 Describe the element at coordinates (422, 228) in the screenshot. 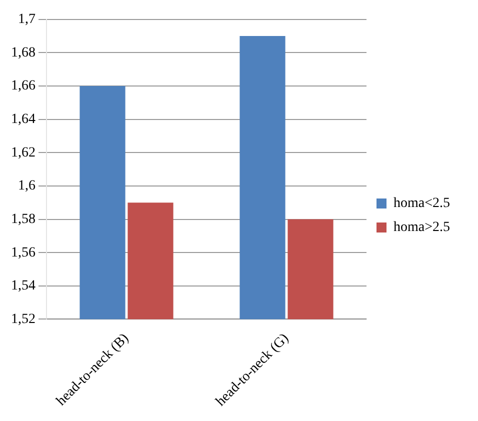

I see `legend-label: homa>2.5` at that location.